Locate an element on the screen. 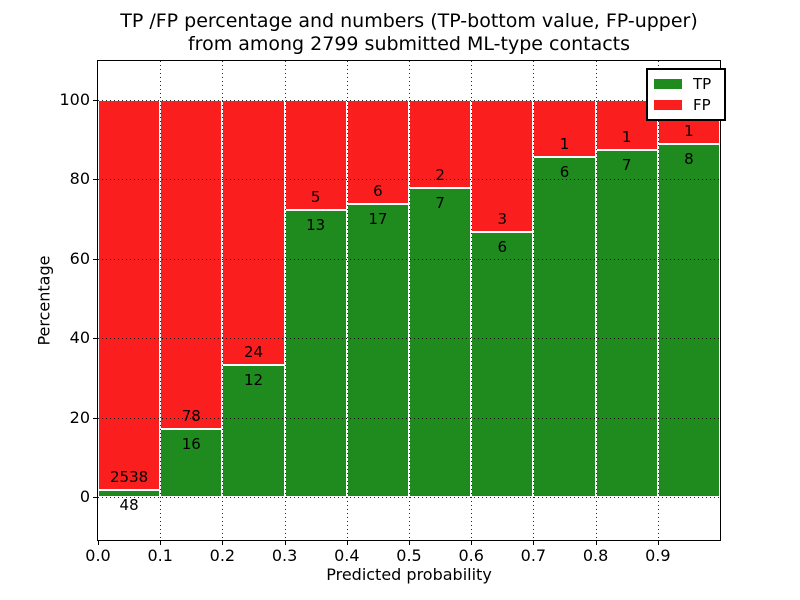  x-tick-label: 0.7 is located at coordinates (533, 555).